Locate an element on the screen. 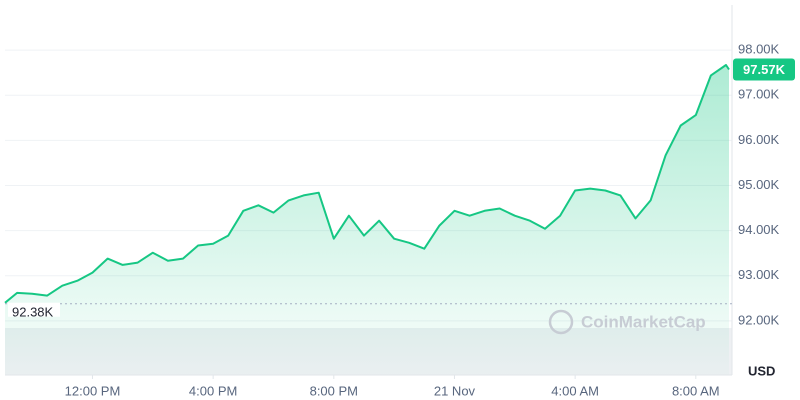  reference-label-bg is located at coordinates (34, 309).